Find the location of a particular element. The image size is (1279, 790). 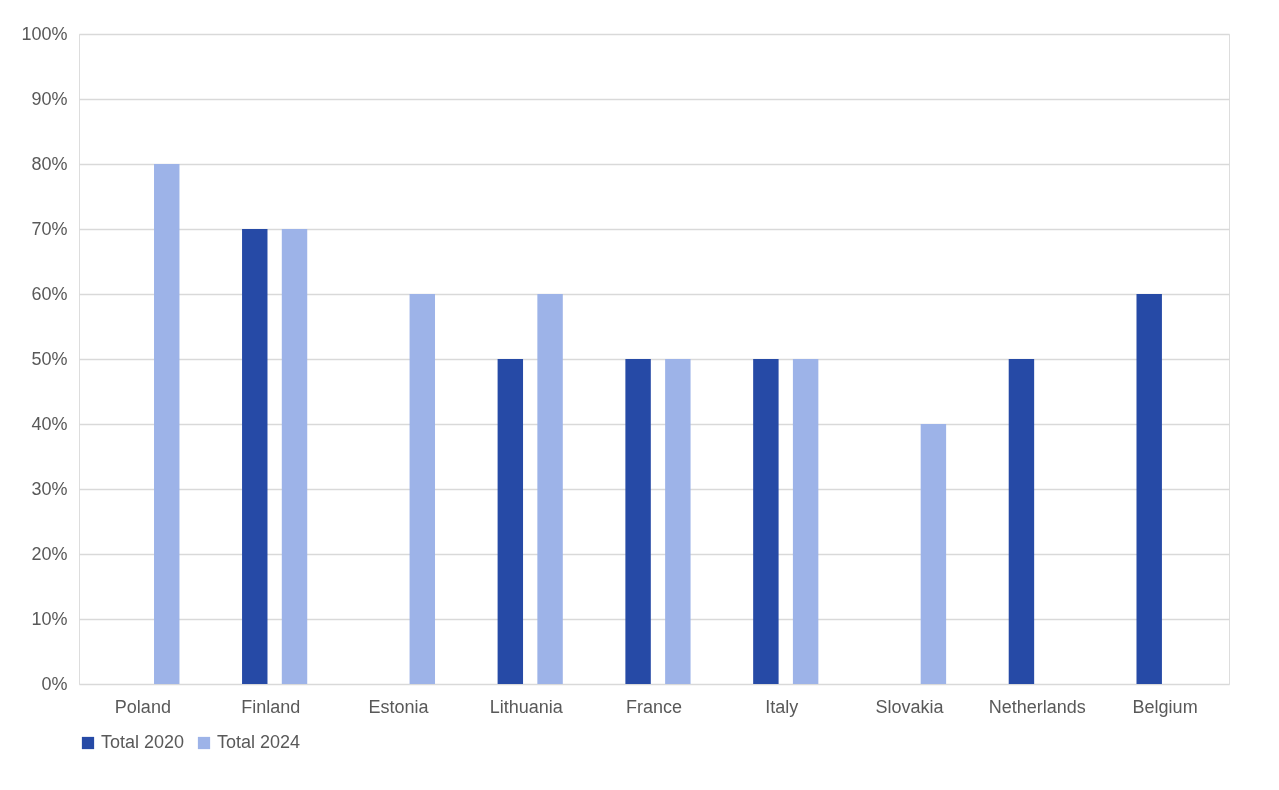

y-tick-label: 70% is located at coordinates (49, 228).